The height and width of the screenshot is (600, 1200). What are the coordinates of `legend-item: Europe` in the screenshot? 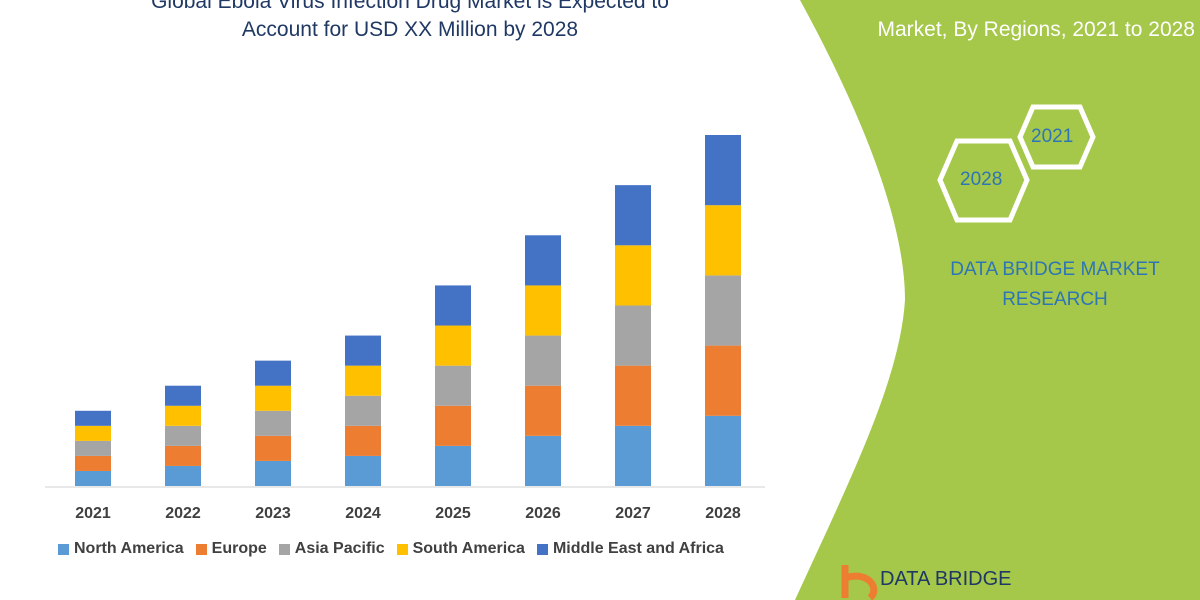 It's located at (231, 549).